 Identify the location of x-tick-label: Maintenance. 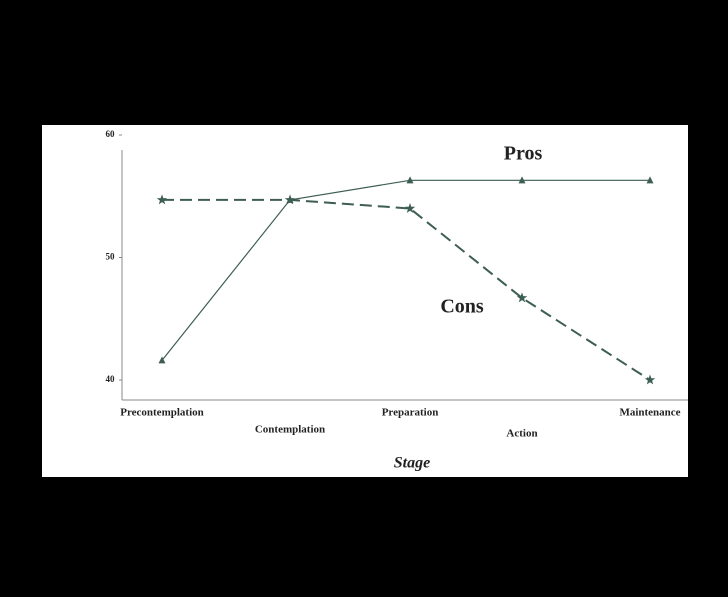
(649, 413).